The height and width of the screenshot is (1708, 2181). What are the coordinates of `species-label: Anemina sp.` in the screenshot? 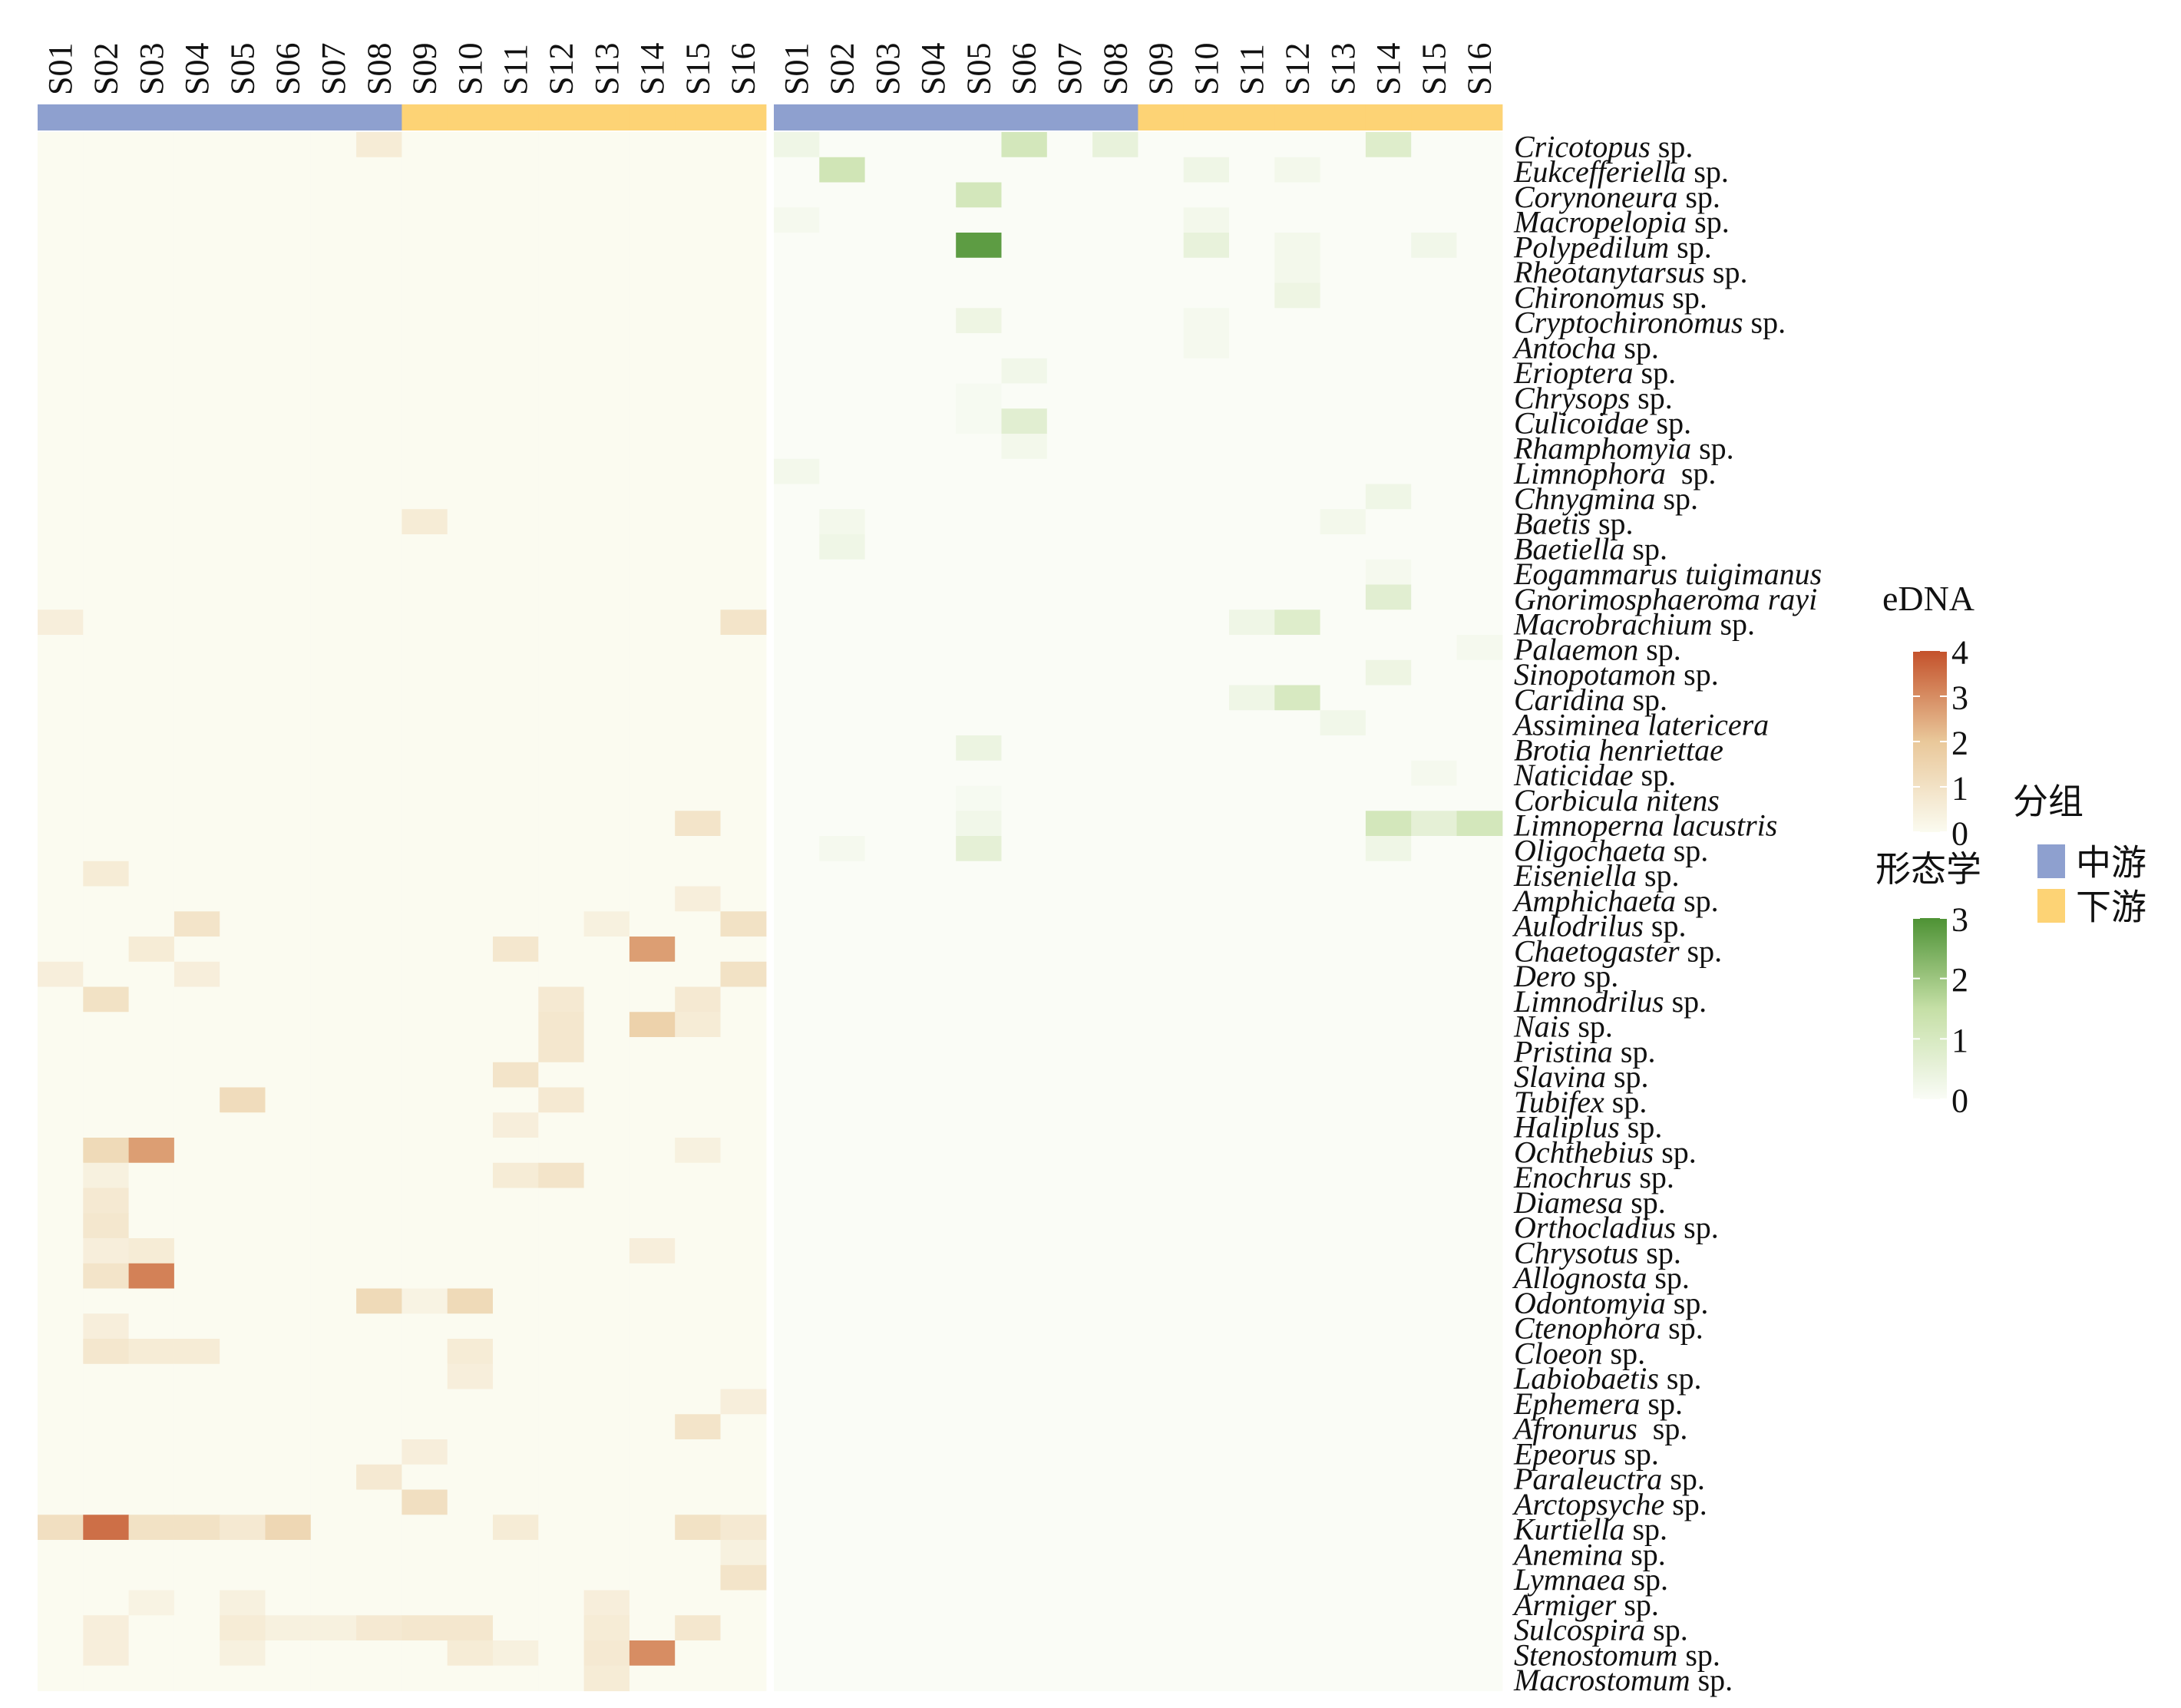 It's located at (1589, 1554).